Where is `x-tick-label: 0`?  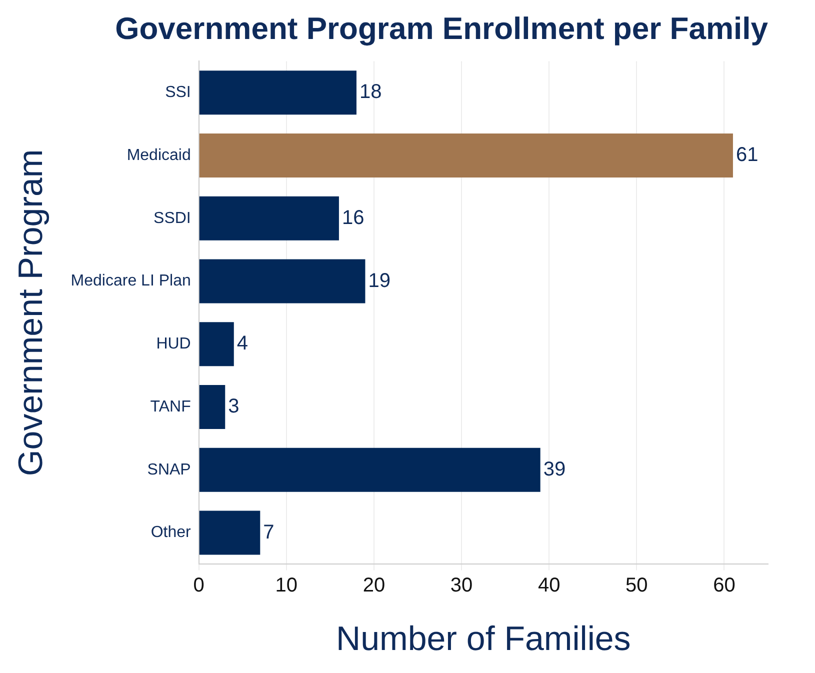 x-tick-label: 0 is located at coordinates (198, 585).